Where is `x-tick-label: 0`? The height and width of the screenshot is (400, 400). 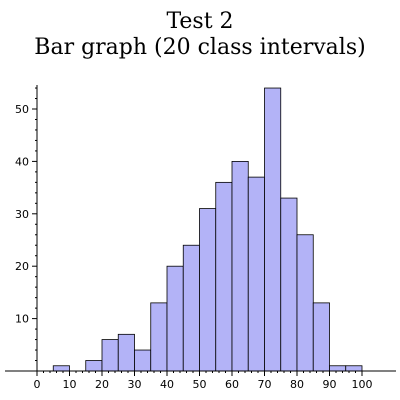
x-tick-label: 0 is located at coordinates (37, 384).